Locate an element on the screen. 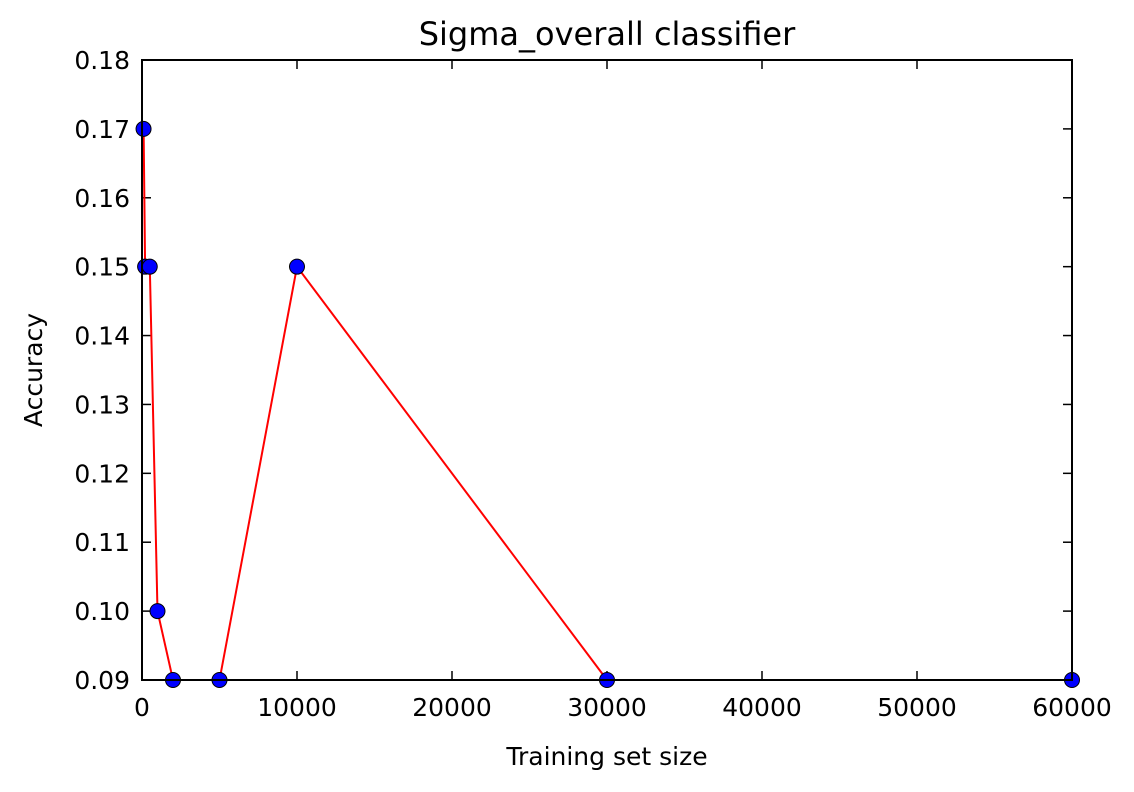 The width and height of the screenshot is (1134, 792). y-tick-label: 0.16 is located at coordinates (102, 198).